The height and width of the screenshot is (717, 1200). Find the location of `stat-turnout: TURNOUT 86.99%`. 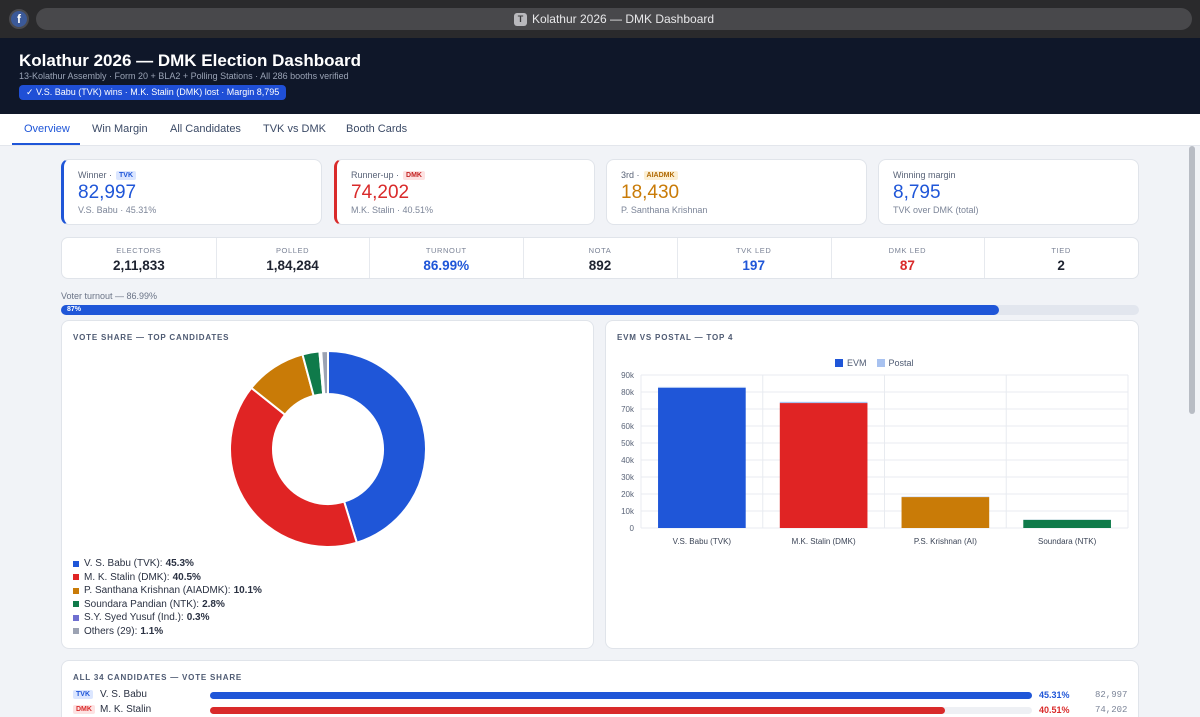

stat-turnout: TURNOUT 86.99% is located at coordinates (446, 258).